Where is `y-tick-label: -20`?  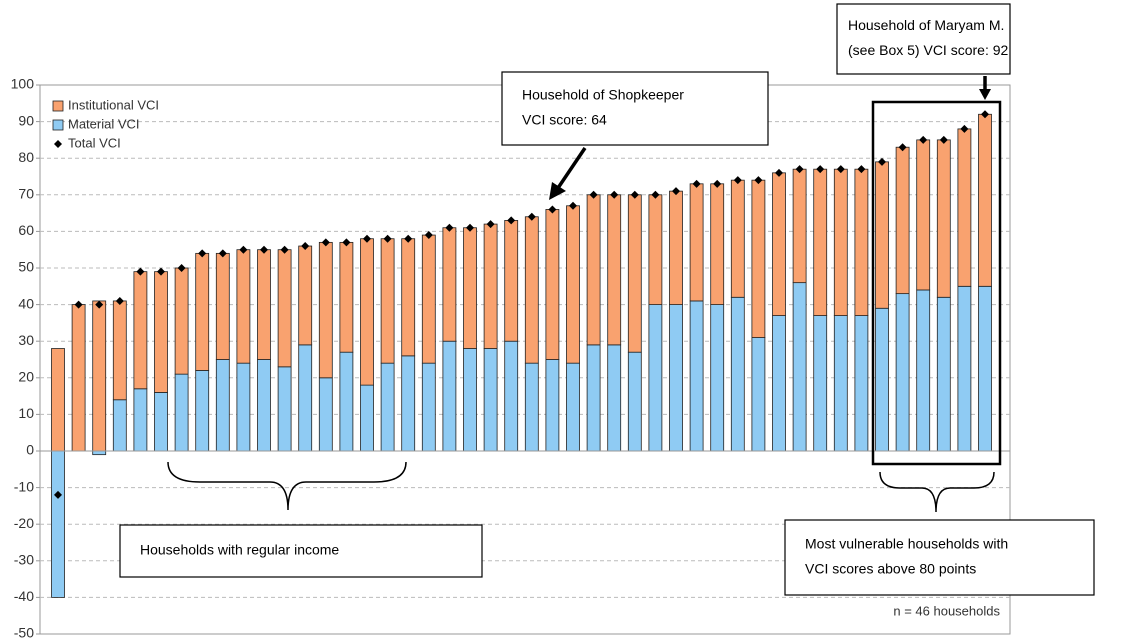 y-tick-label: -20 is located at coordinates (24, 523).